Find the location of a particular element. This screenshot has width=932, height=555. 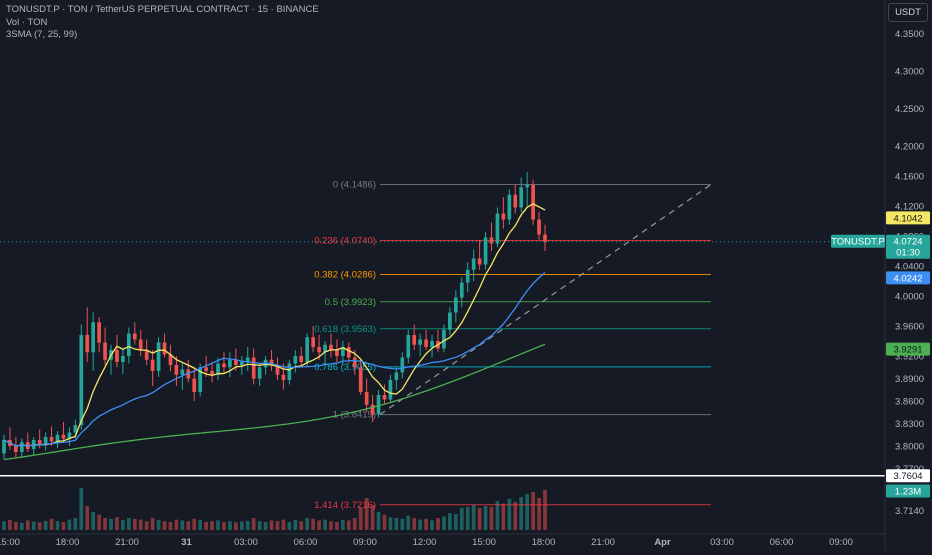

time-tick-label: 21:00 is located at coordinates (127, 542).